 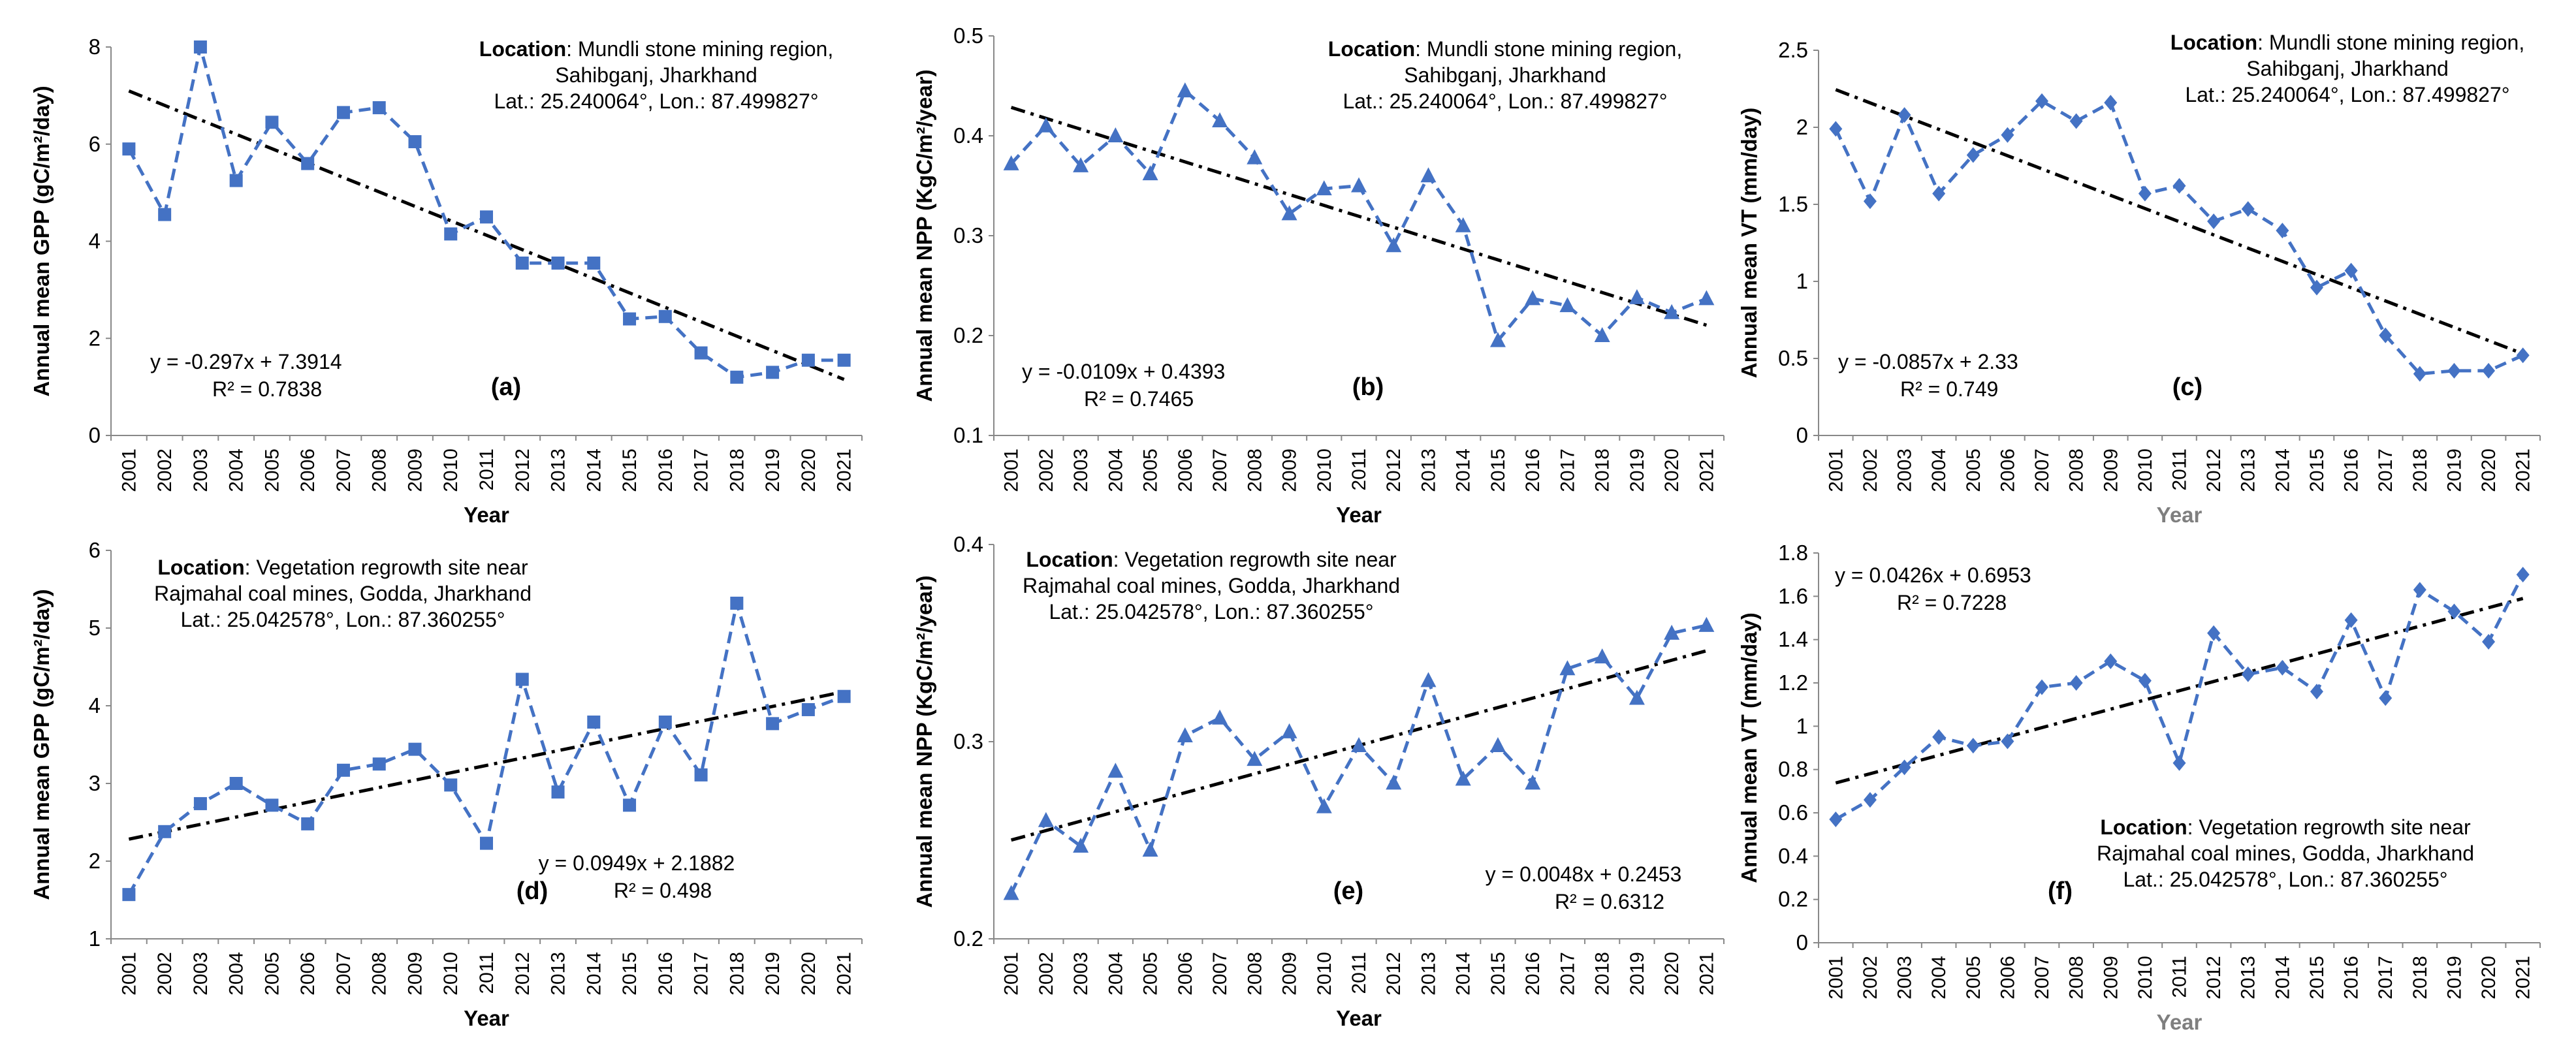 I want to click on x-tick-label: 2017, so click(x=702, y=470).